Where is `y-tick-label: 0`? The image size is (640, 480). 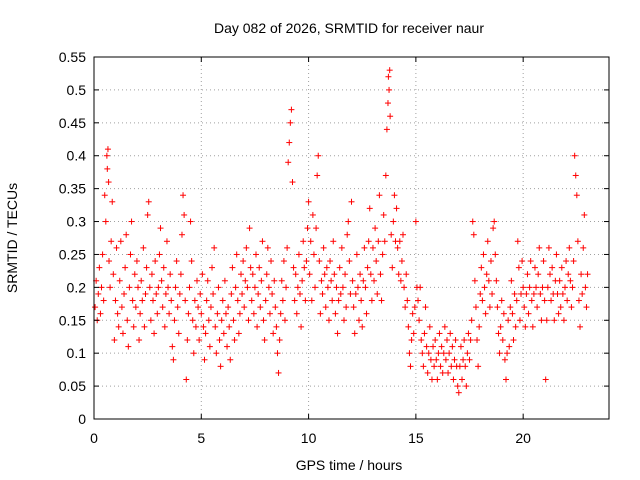
y-tick-label: 0 is located at coordinates (82, 419).